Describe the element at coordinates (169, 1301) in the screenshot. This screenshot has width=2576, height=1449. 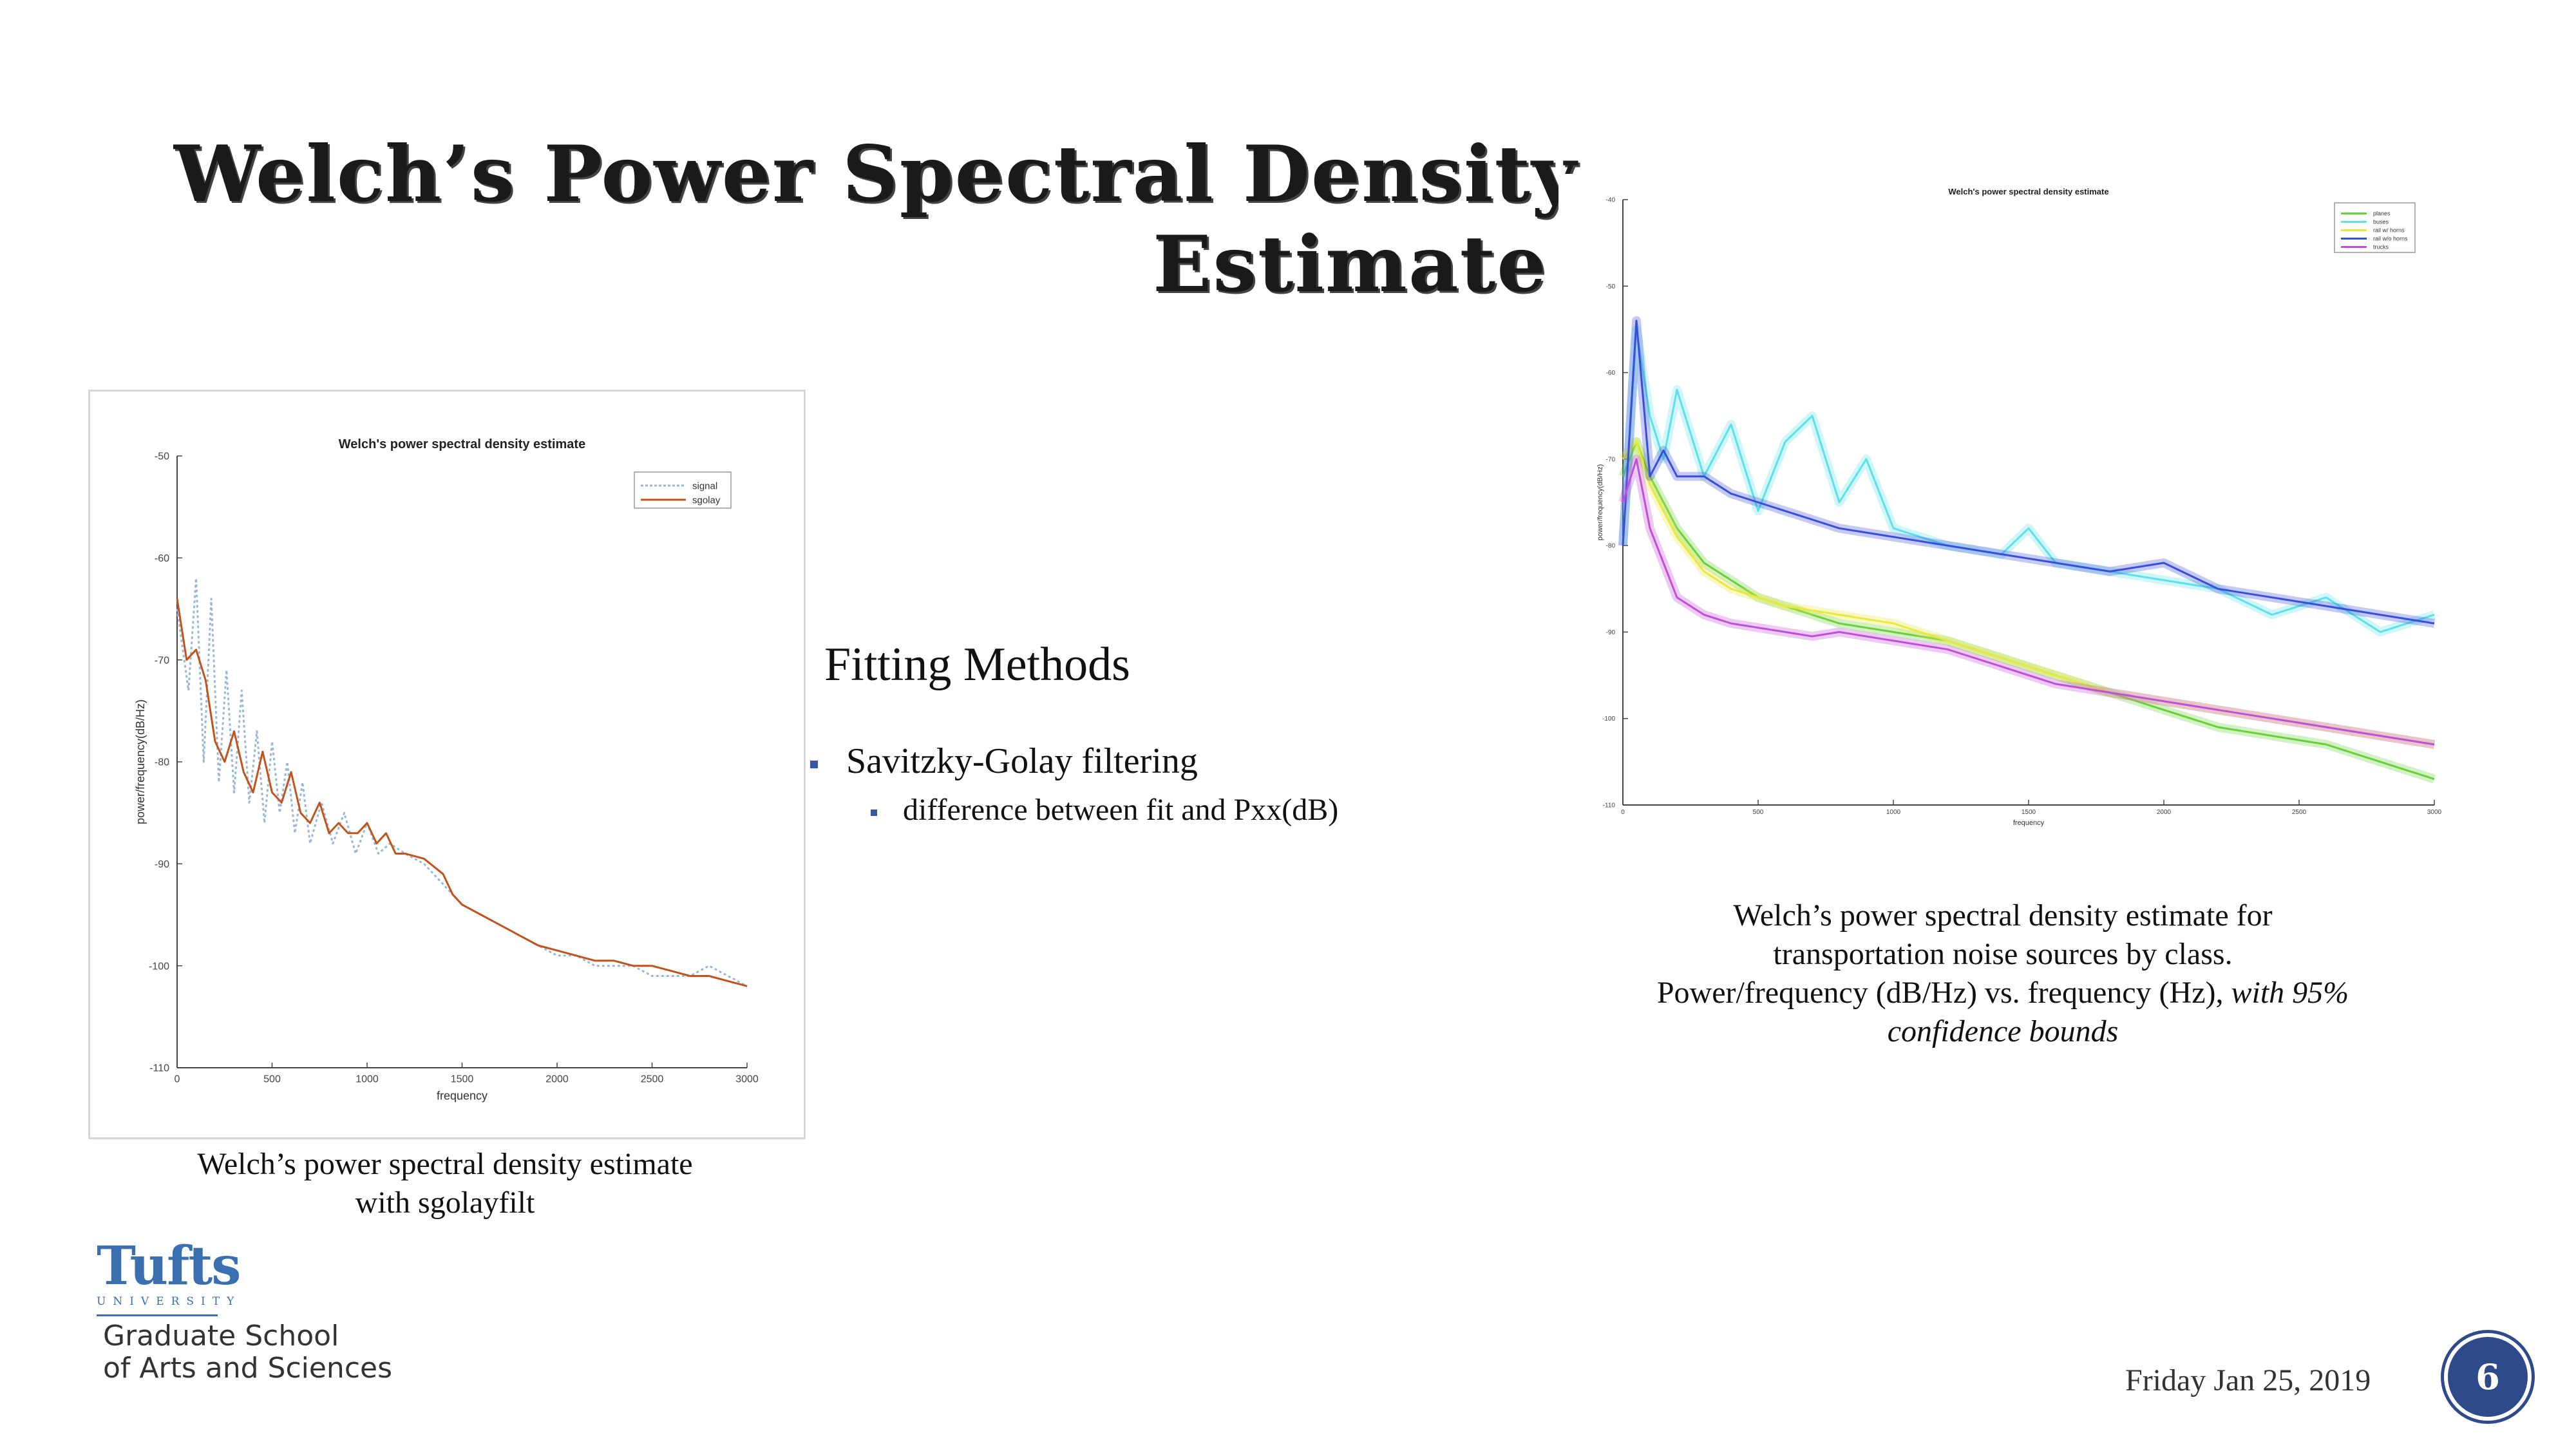
I see `logo-university: UNIVERSITY` at that location.